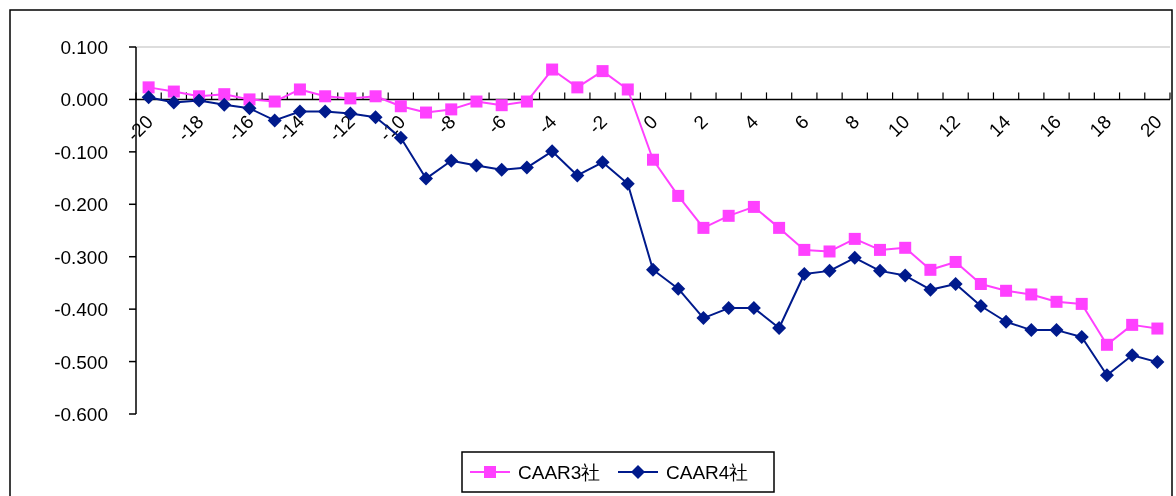  What do you see at coordinates (1151, 126) in the screenshot?
I see `x-tick-label: 20` at bounding box center [1151, 126].